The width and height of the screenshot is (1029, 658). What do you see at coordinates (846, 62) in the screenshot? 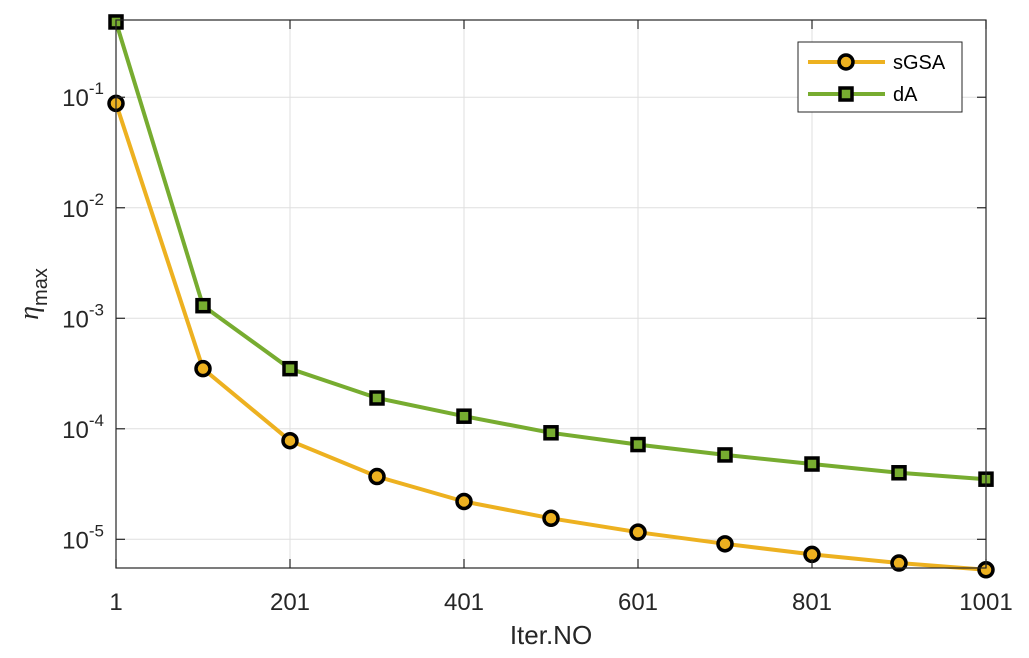
I see `legend-marker-sgsa` at bounding box center [846, 62].